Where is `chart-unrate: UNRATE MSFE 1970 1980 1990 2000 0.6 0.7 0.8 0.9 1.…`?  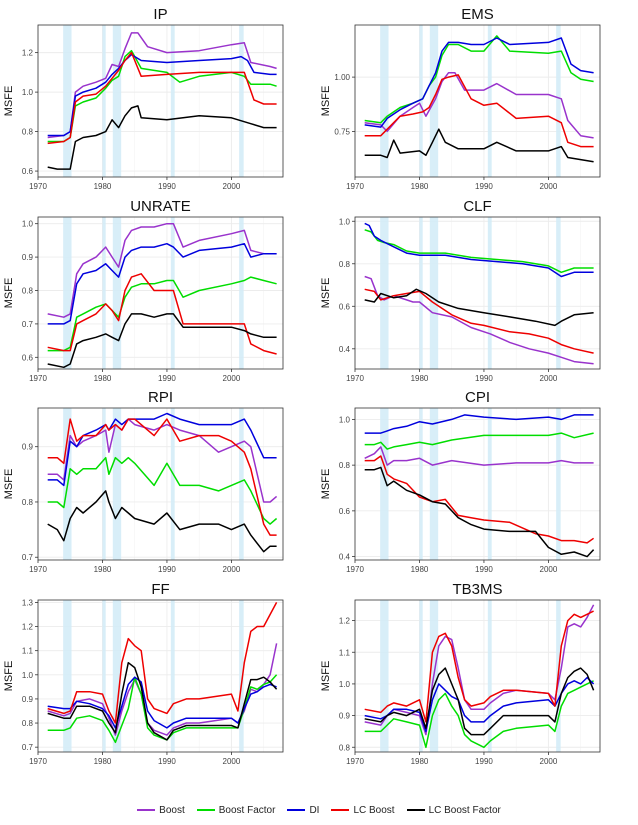 chart-unrate: UNRATE MSFE 1970 1980 1990 2000 0.6 0.7 0.8 0.9 1.… is located at coordinates (143, 290).